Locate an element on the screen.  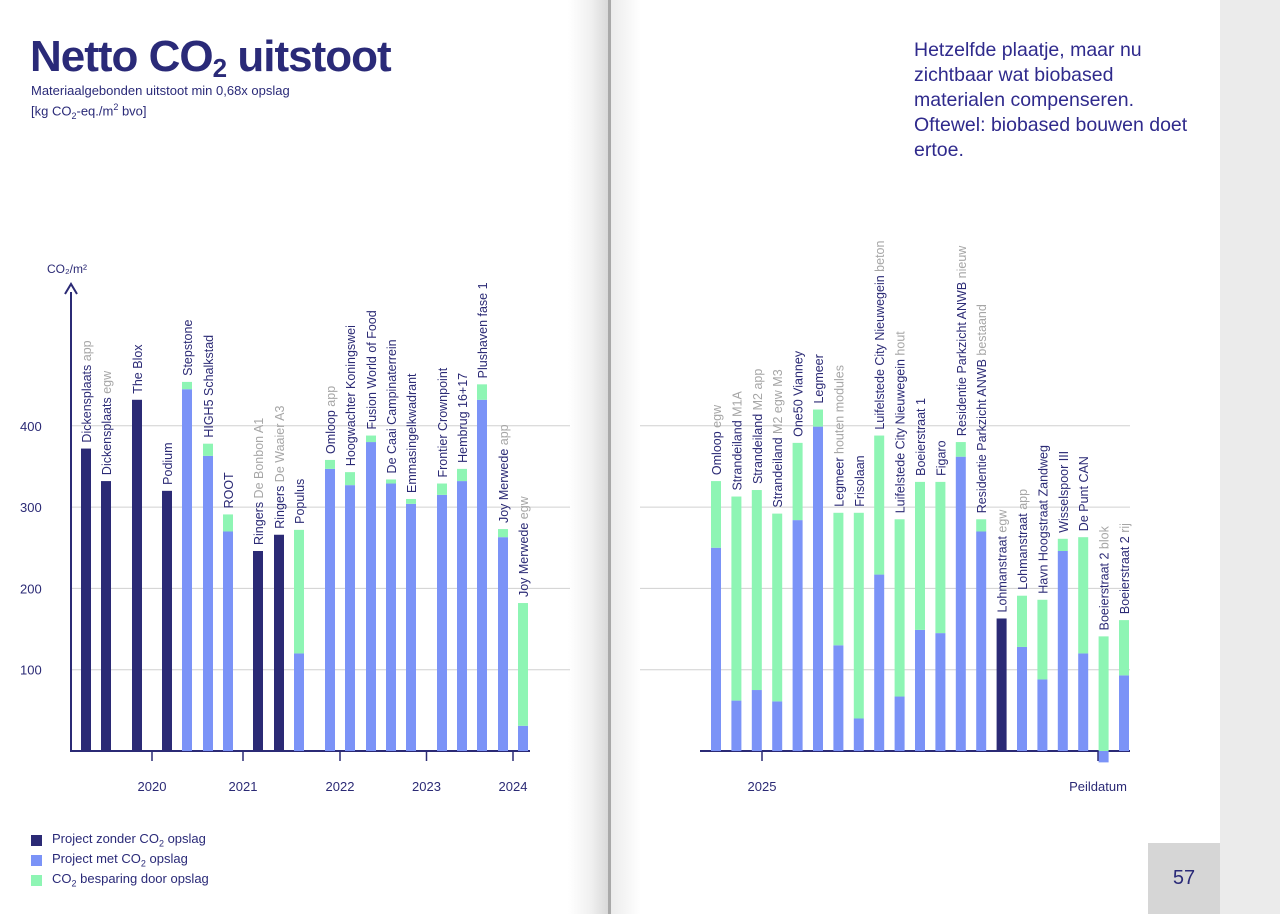
legend-label-besparing: CO2 besparing door opslag is located at coordinates (130, 880).